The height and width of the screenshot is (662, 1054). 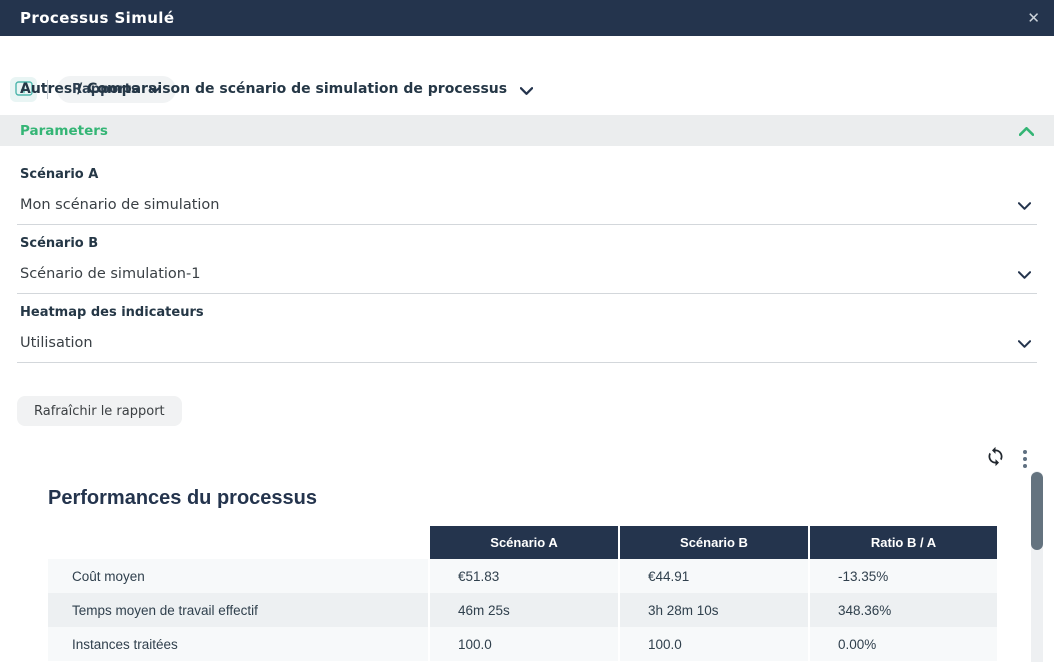 I want to click on rapports-dropdown: Rapports, so click(x=116, y=89).